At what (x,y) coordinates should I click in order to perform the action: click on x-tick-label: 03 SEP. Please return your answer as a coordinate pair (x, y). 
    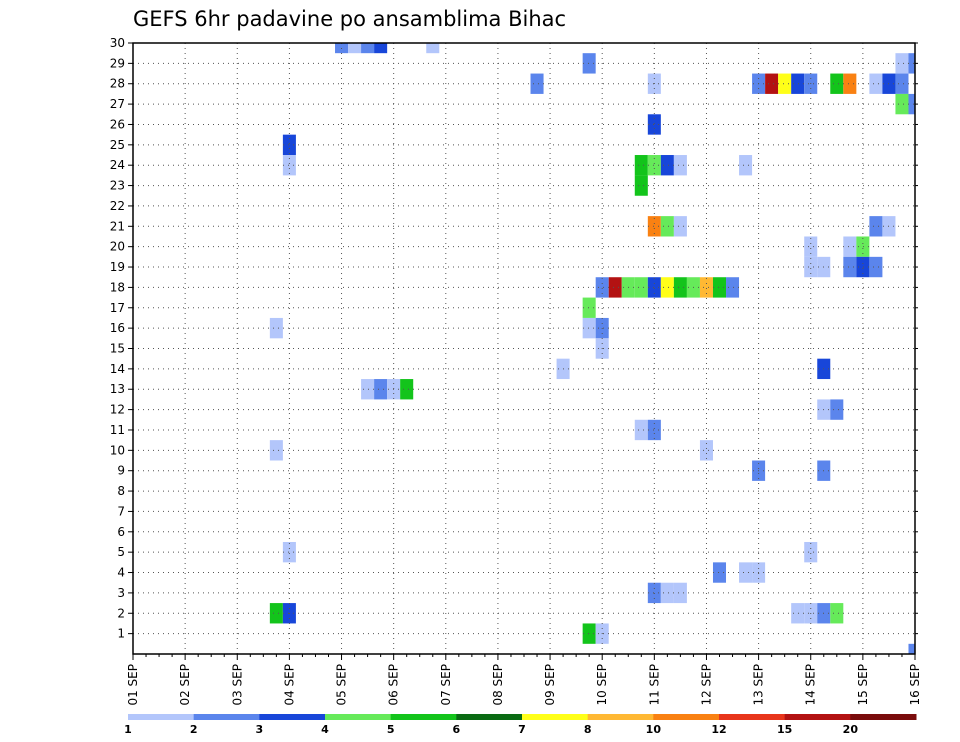
    Looking at the image, I should click on (237, 685).